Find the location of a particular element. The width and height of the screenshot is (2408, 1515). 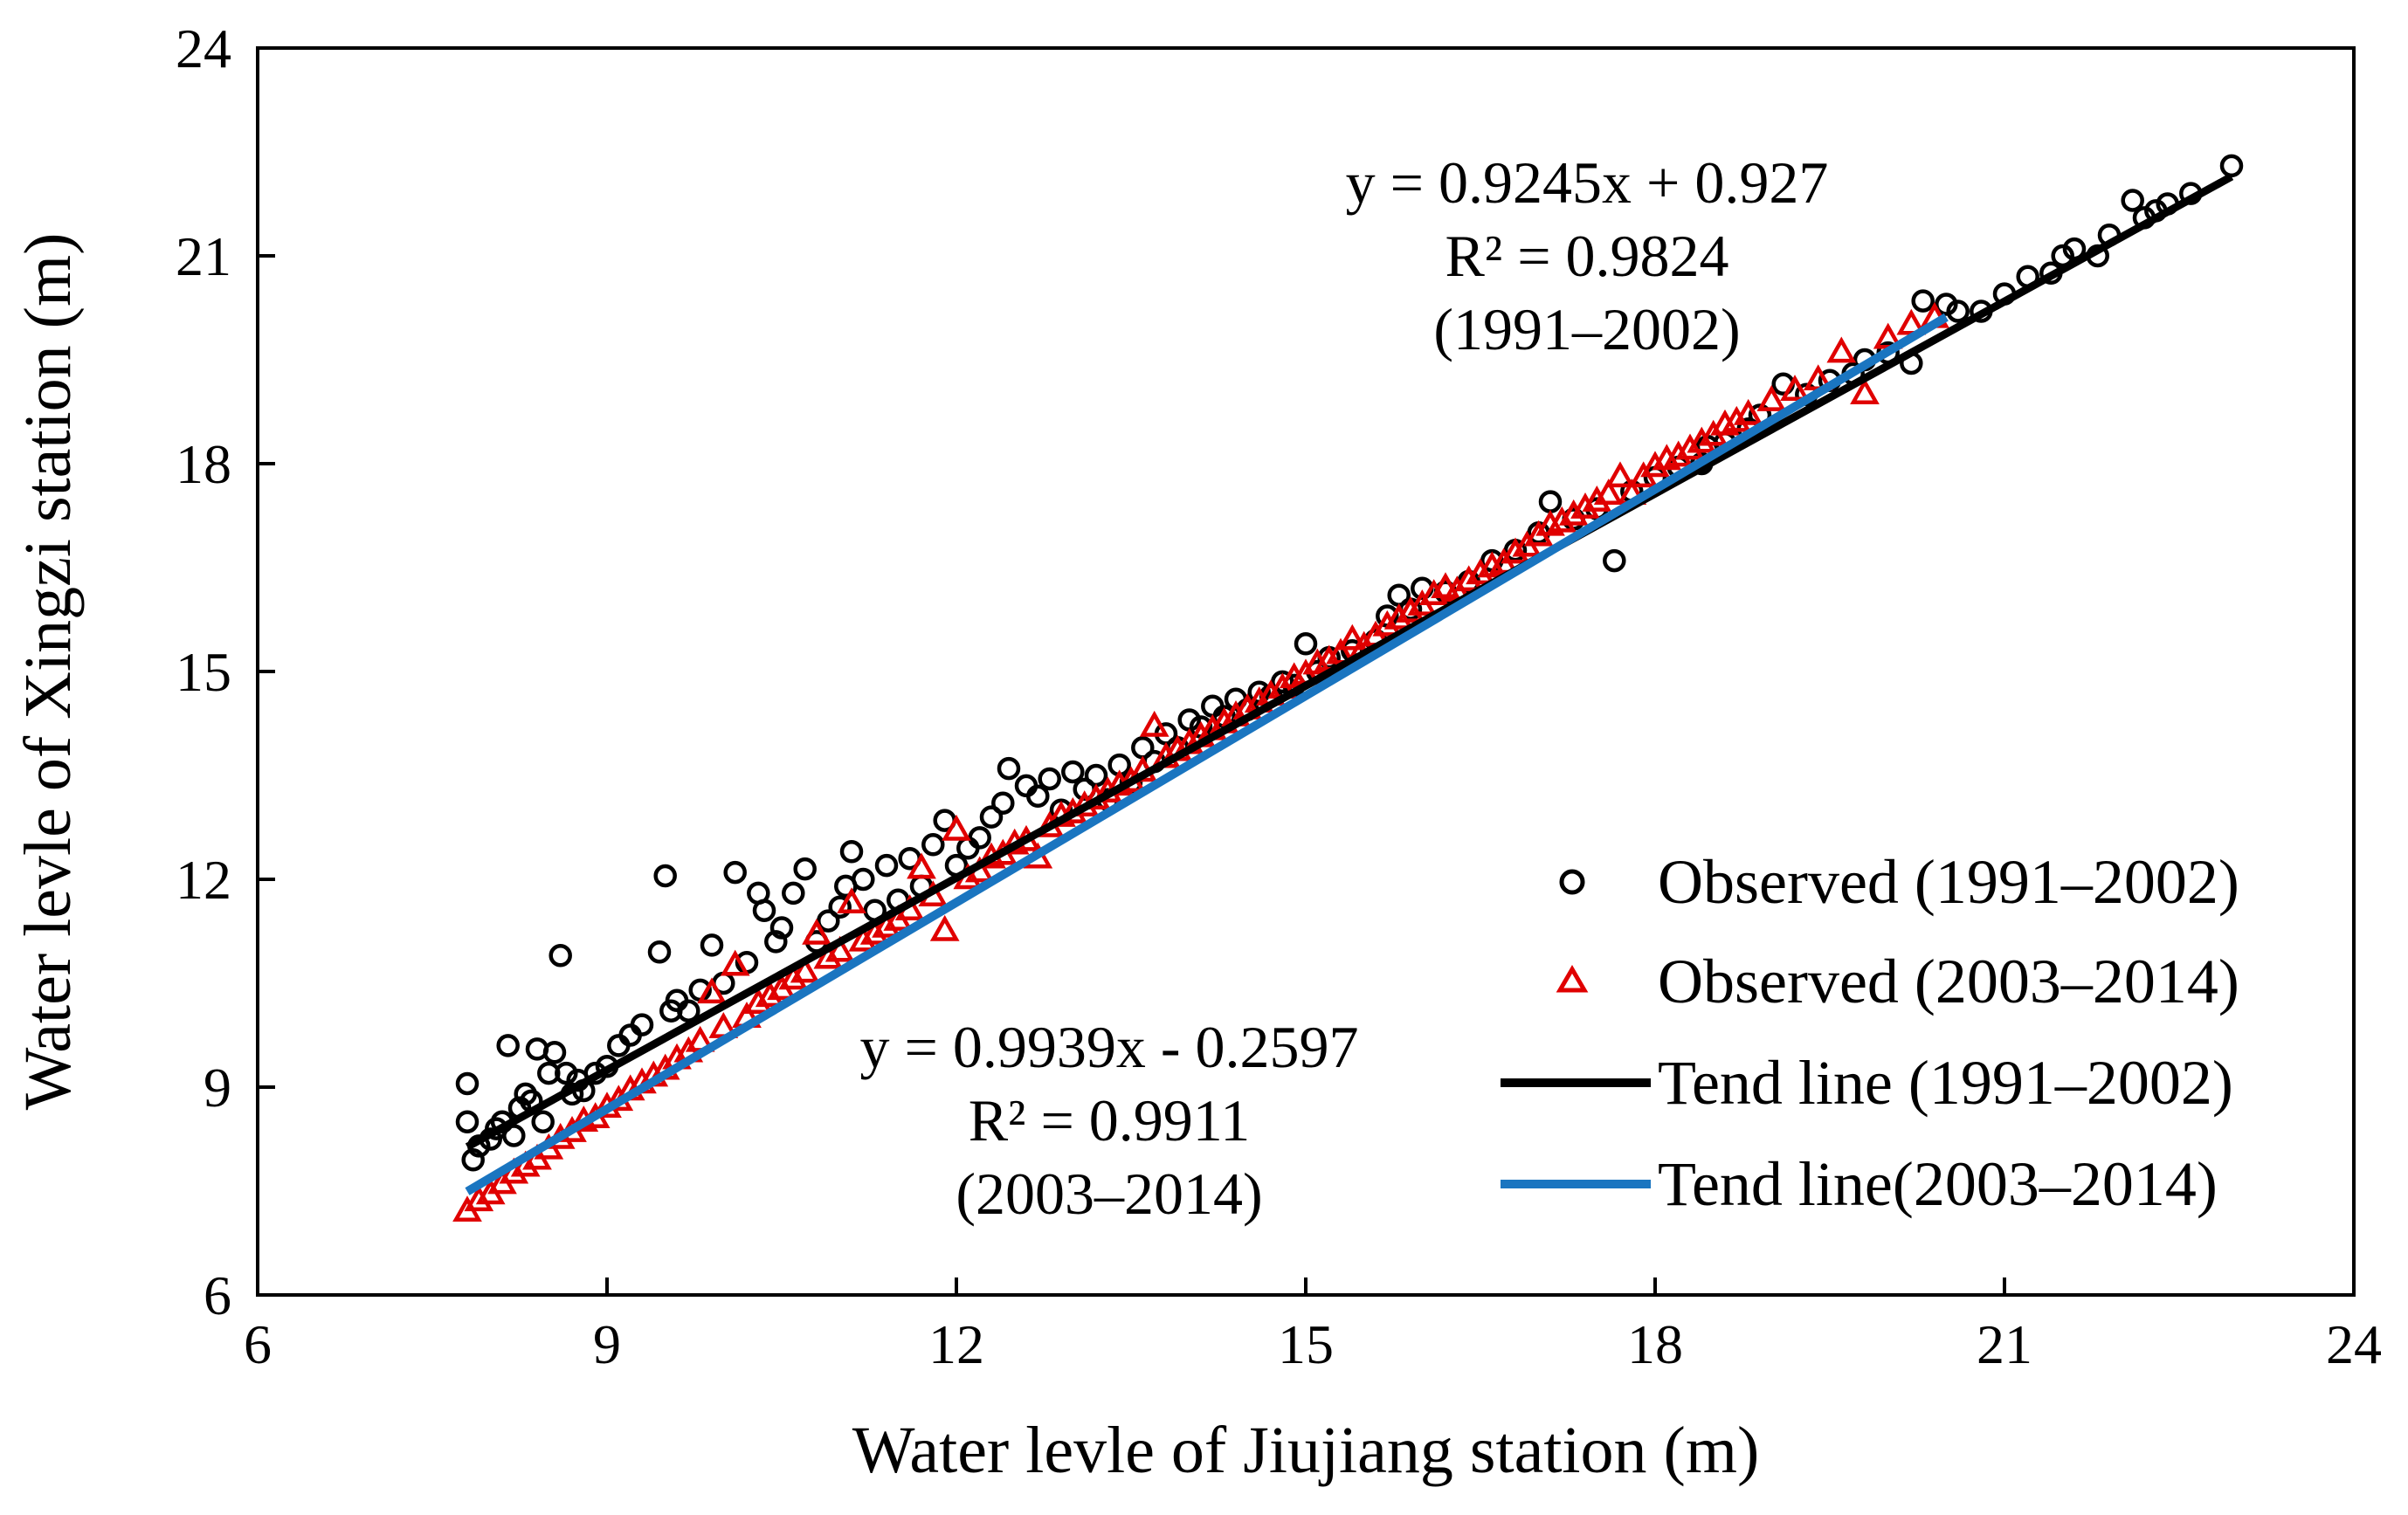

legend-label: Tend line(2003–2014) is located at coordinates (1938, 1184).